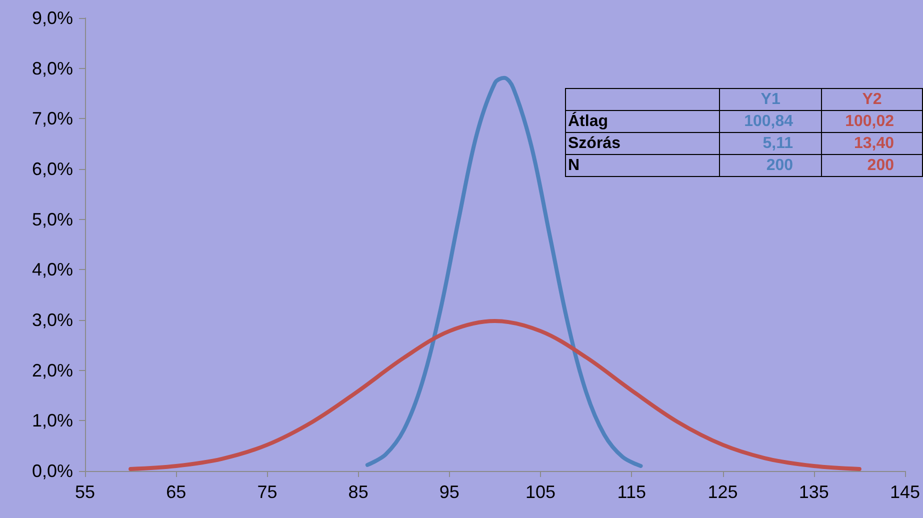 Image resolution: width=923 pixels, height=518 pixels. What do you see at coordinates (52, 320) in the screenshot?
I see `y-tick-label: 3,0%` at bounding box center [52, 320].